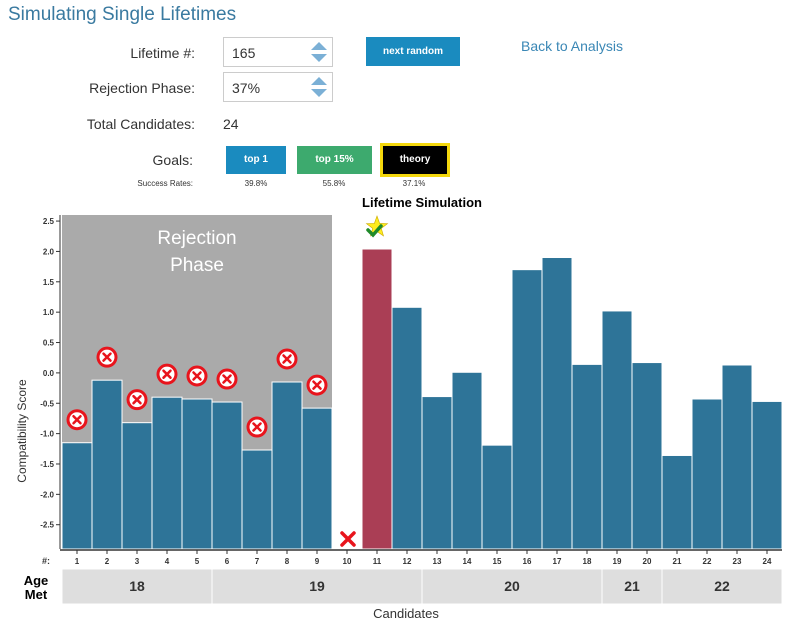  Describe the element at coordinates (140, 124) in the screenshot. I see `total-candidates-label: Total Candidates:` at that location.